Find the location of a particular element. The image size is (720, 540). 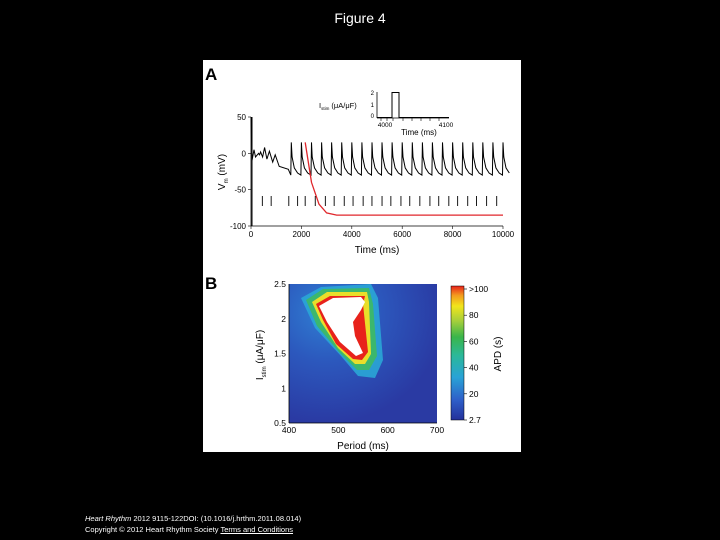

b-ytick-label: 2 is located at coordinates (283, 319).